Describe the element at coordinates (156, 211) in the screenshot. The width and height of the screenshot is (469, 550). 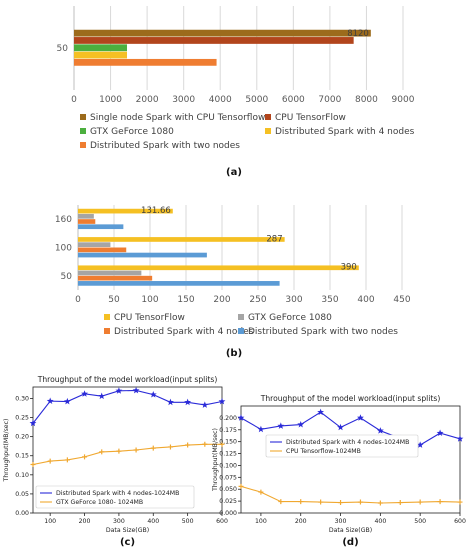
I see `data-label: 131.66` at that location.